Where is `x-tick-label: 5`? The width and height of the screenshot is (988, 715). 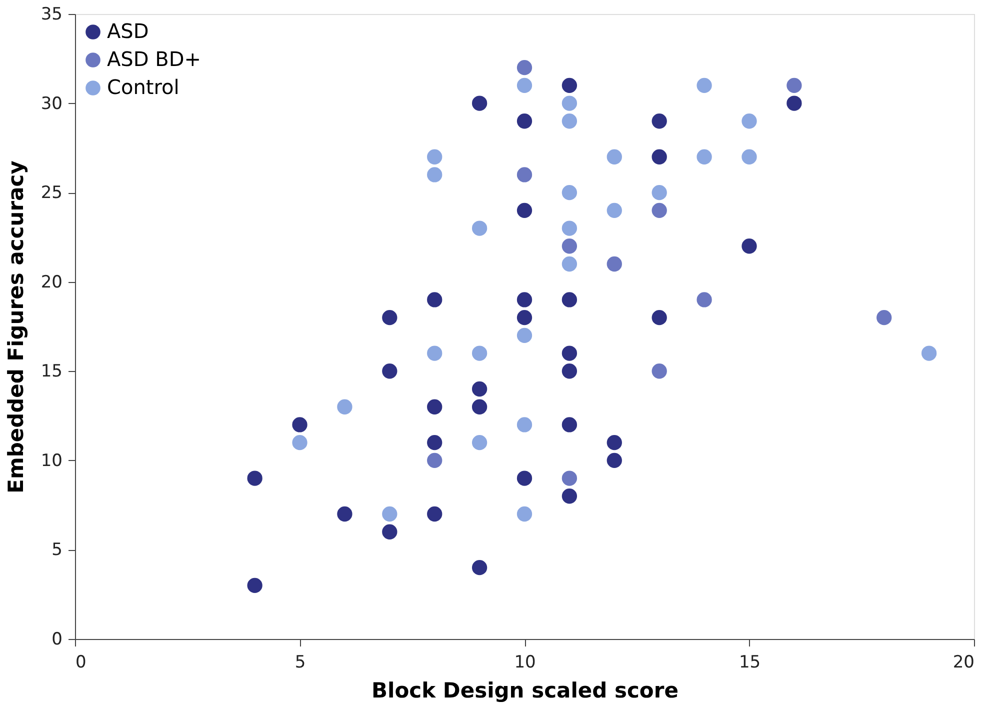 x-tick-label: 5 is located at coordinates (300, 662).